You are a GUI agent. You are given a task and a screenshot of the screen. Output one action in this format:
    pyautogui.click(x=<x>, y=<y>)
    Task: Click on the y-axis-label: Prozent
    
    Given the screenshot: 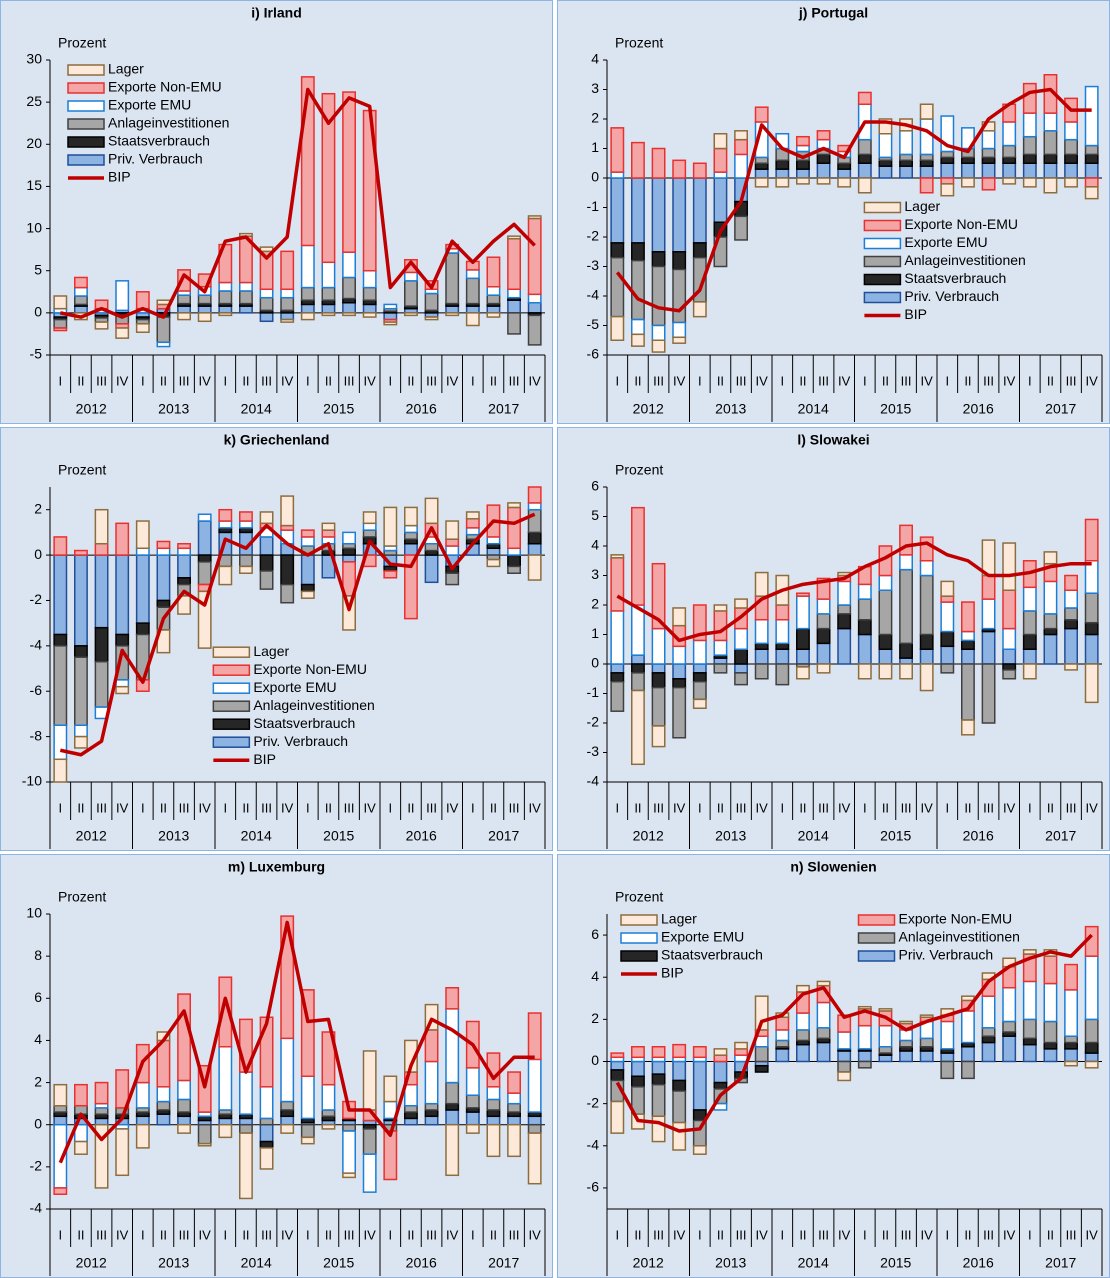 What is the action you would take?
    pyautogui.click(x=639, y=470)
    